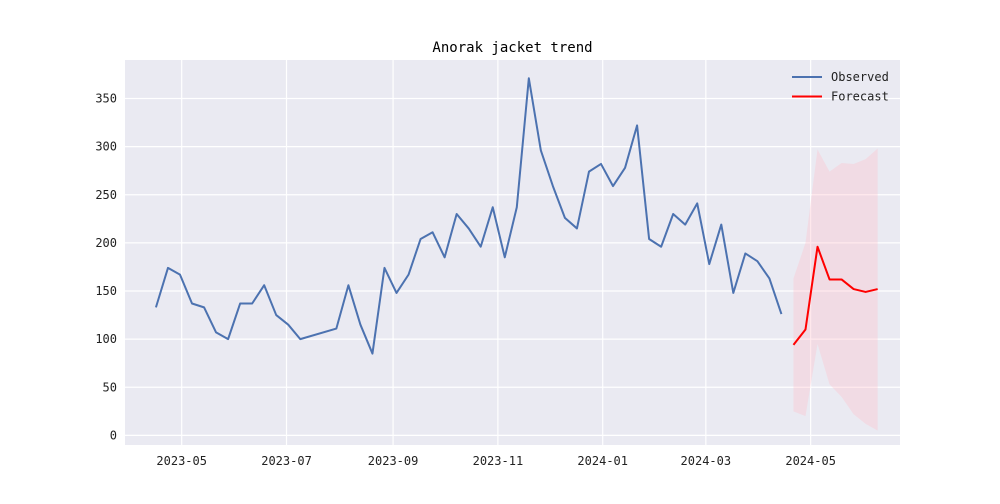 This screenshot has width=1000, height=504. I want to click on x-tick-label: 2024-05, so click(810, 461).